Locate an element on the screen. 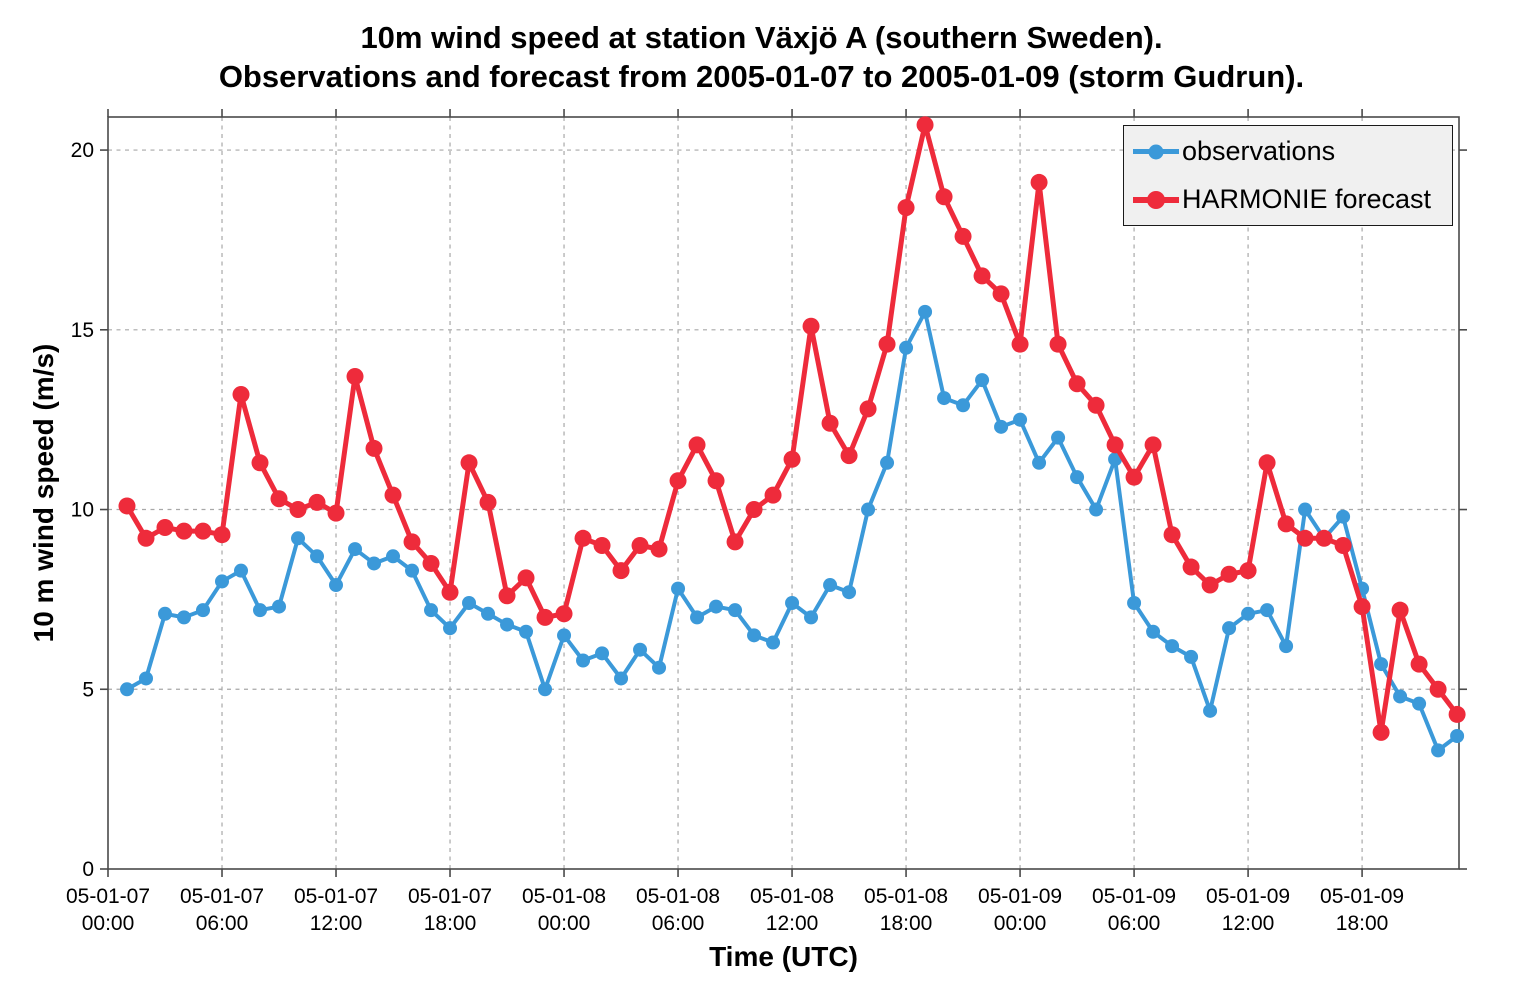 Image resolution: width=1523 pixels, height=995 pixels. harmonie-forecast-marker-icon is located at coordinates (1156, 199).